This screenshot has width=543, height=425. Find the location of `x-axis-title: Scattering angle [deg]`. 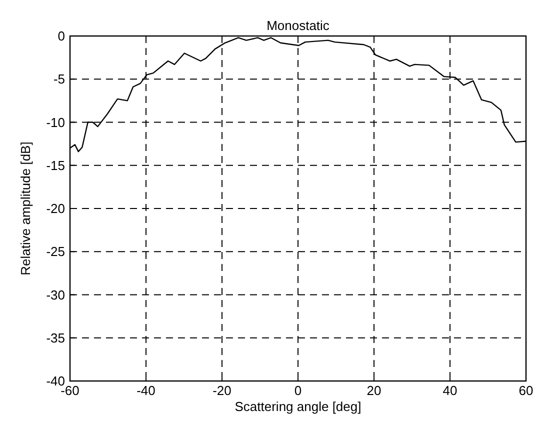

x-axis-title: Scattering angle [deg] is located at coordinates (298, 406).